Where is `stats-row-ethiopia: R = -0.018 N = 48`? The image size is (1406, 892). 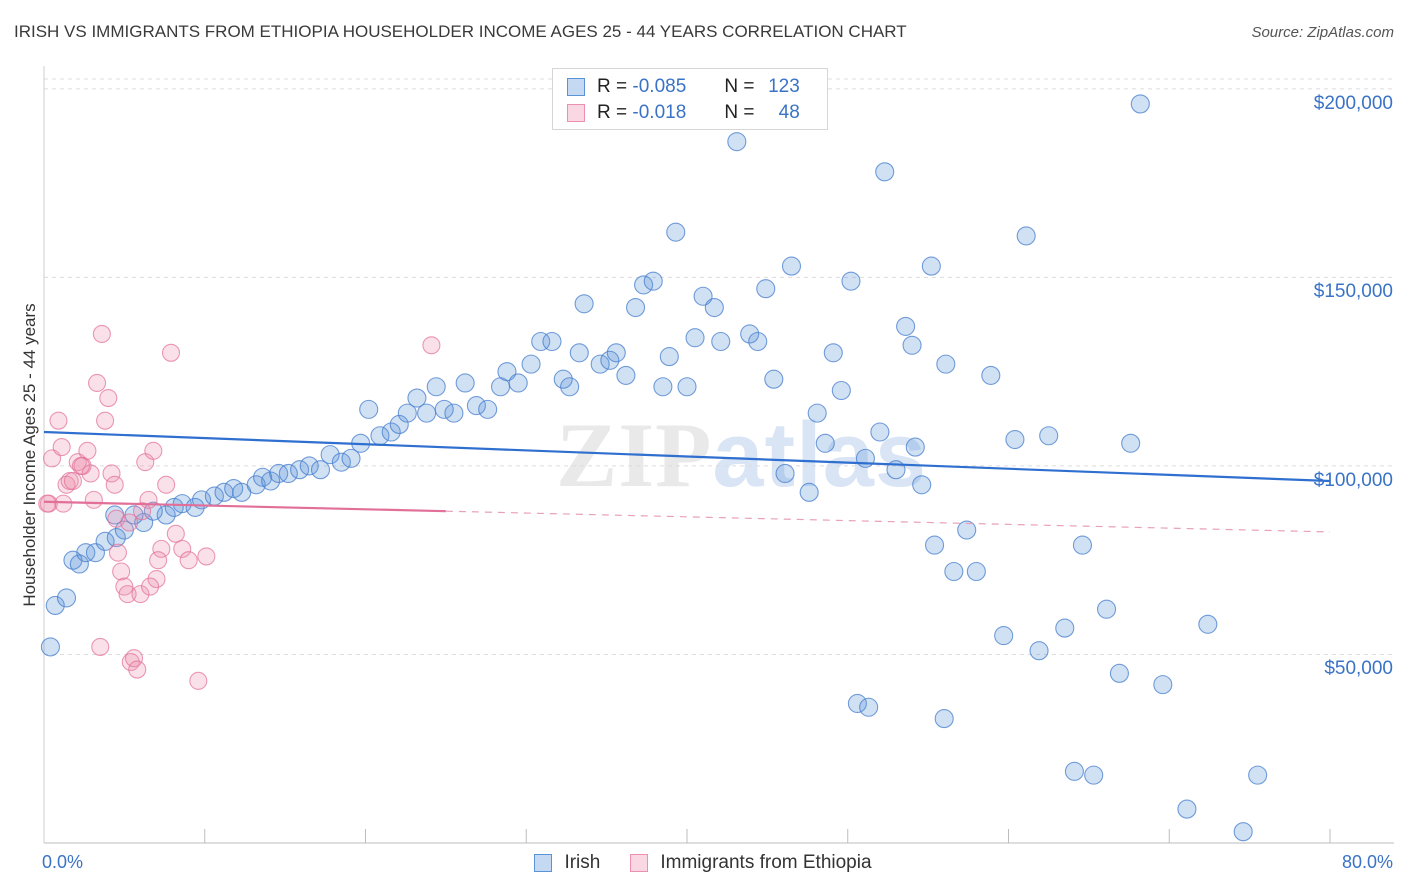 stats-row-ethiopia: R = -0.018 N = 48 is located at coordinates (683, 113).